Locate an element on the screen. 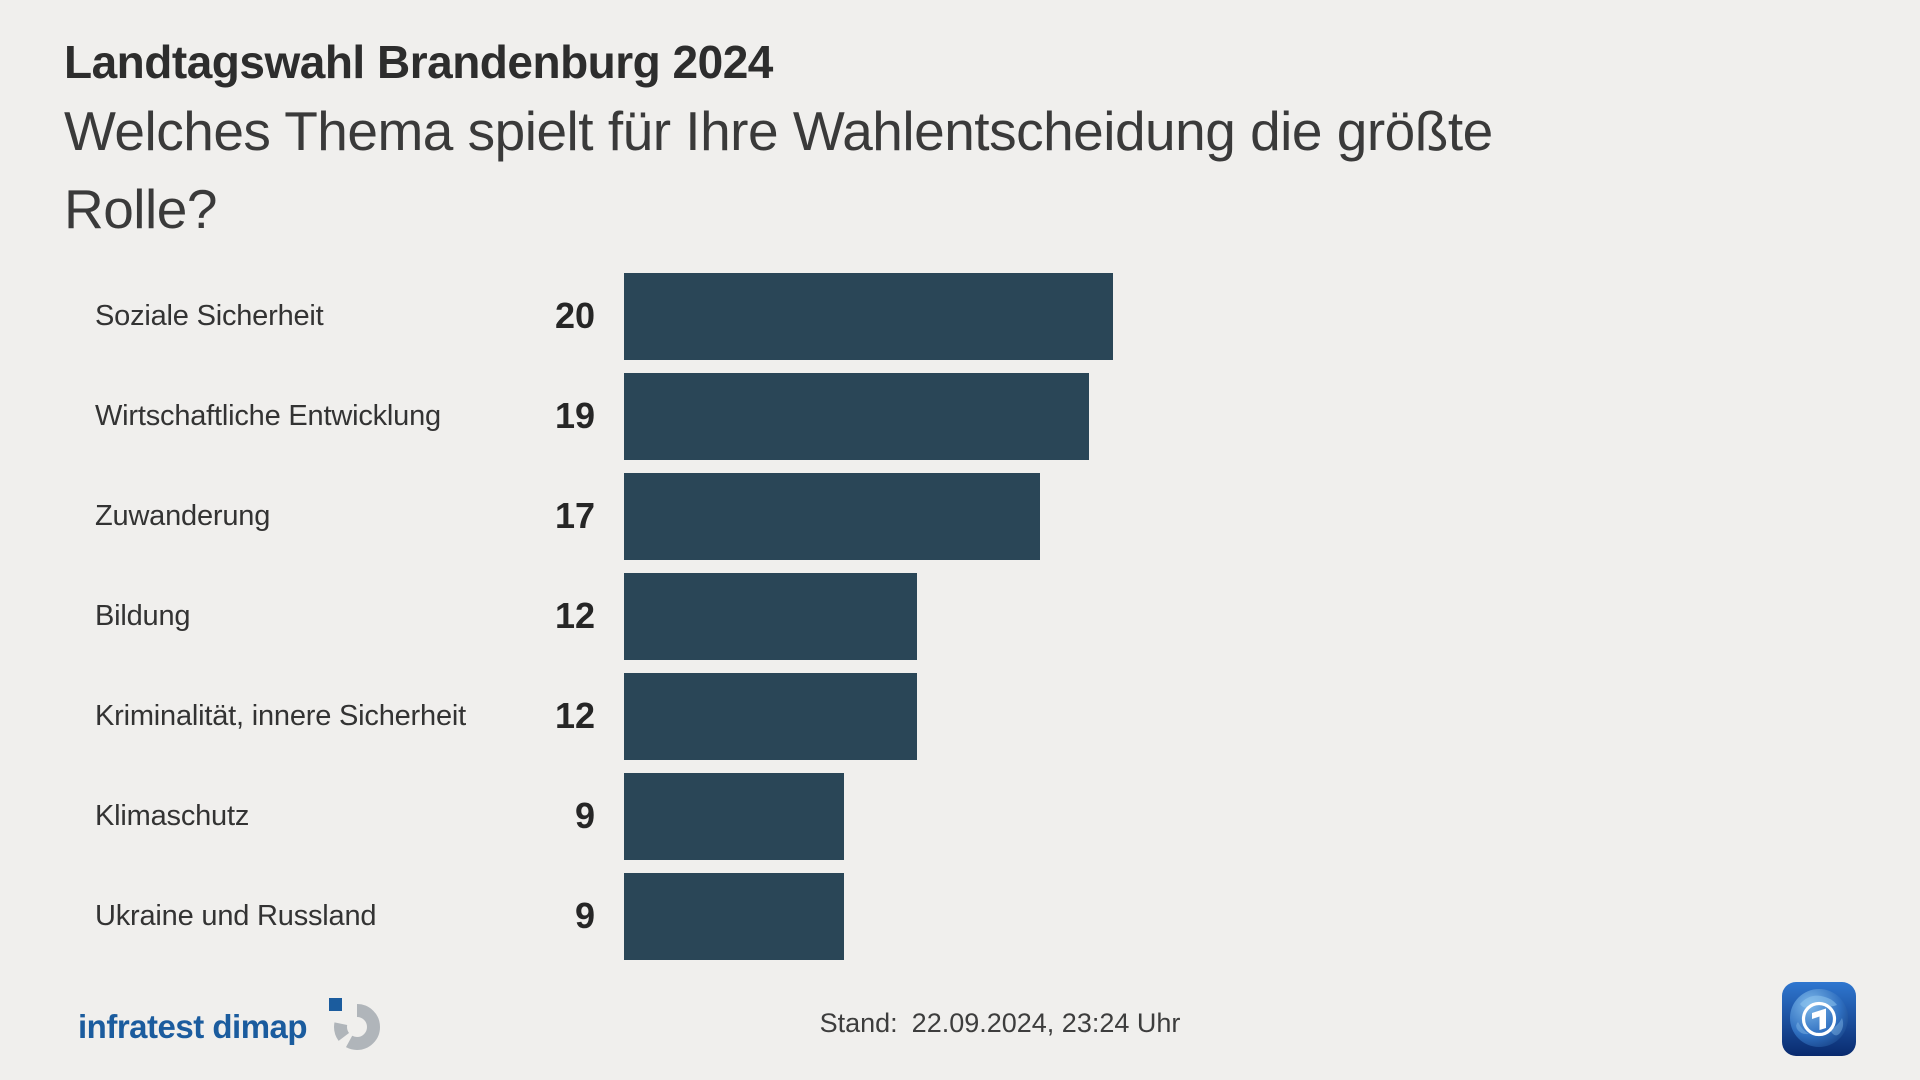  row-value: 19 is located at coordinates (574, 415).